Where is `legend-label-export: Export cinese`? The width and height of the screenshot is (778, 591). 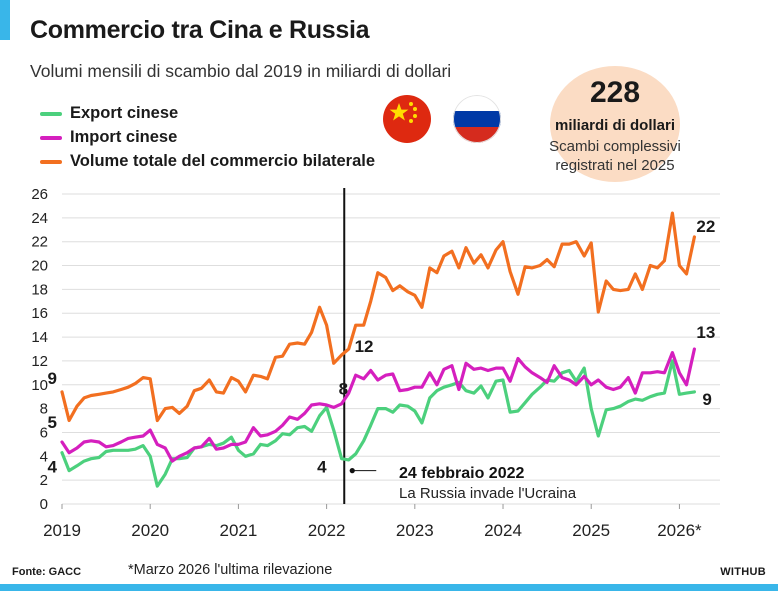 legend-label-export: Export cinese is located at coordinates (124, 113).